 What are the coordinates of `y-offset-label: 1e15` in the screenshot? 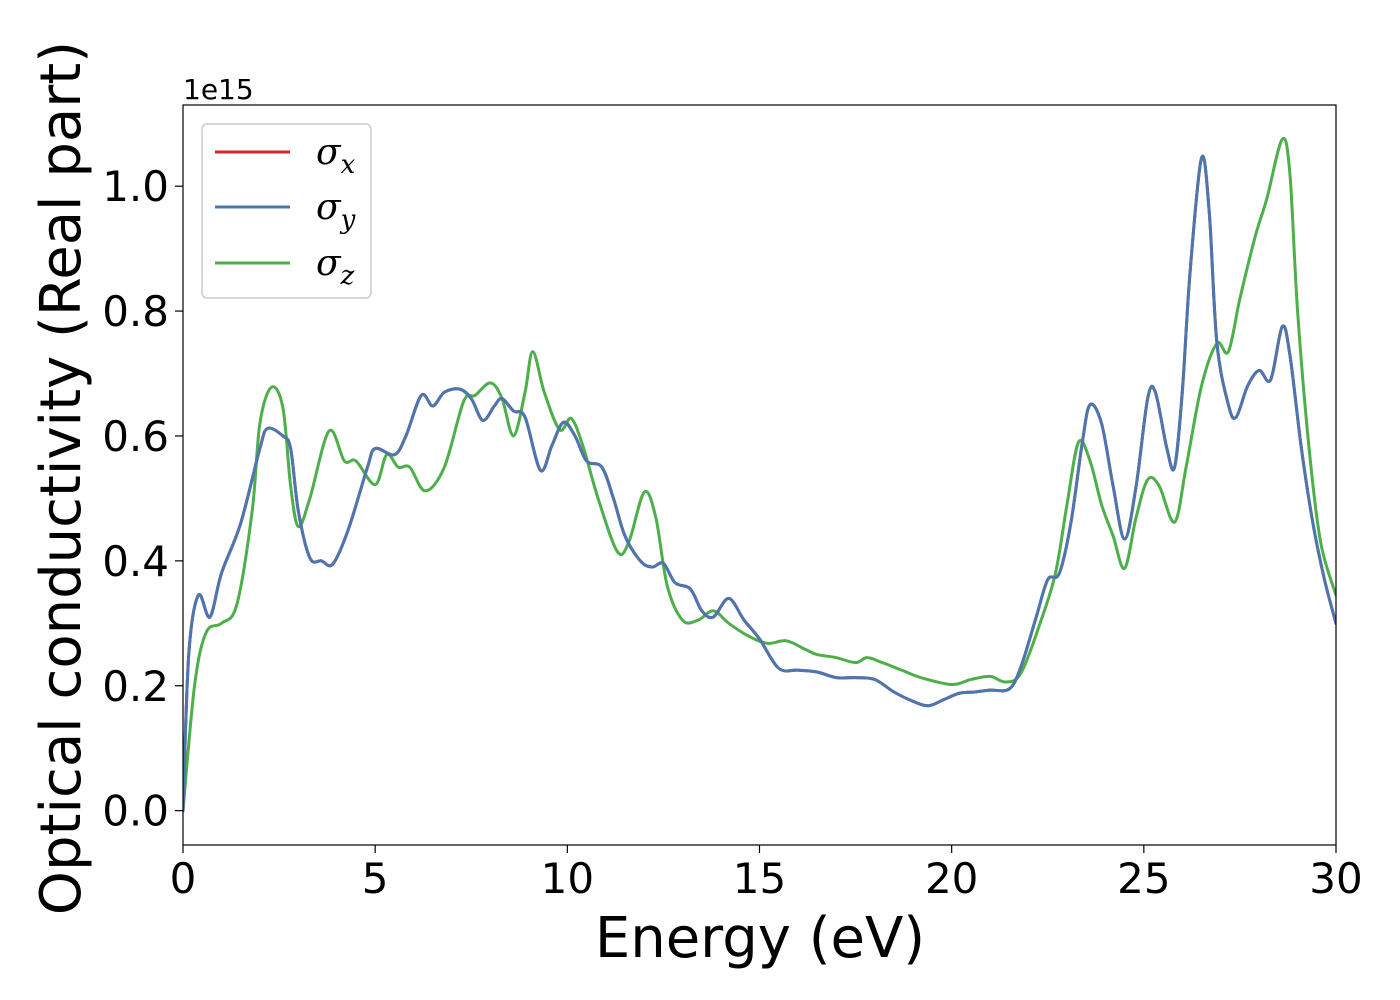 It's located at (218, 89).